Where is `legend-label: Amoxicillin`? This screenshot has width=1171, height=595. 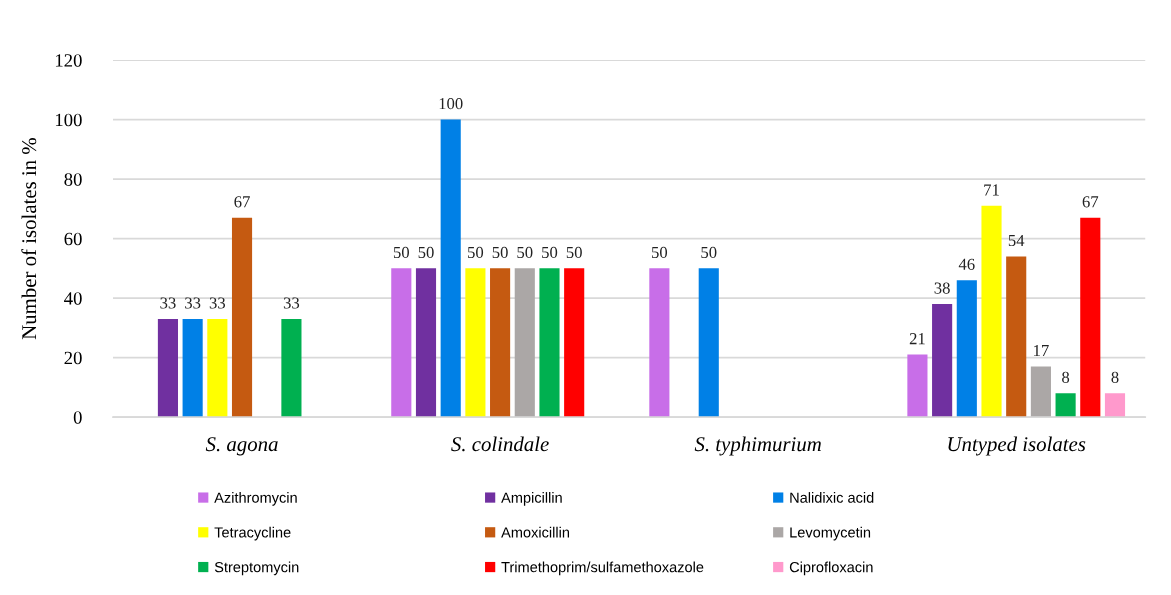 legend-label: Amoxicillin is located at coordinates (535, 532).